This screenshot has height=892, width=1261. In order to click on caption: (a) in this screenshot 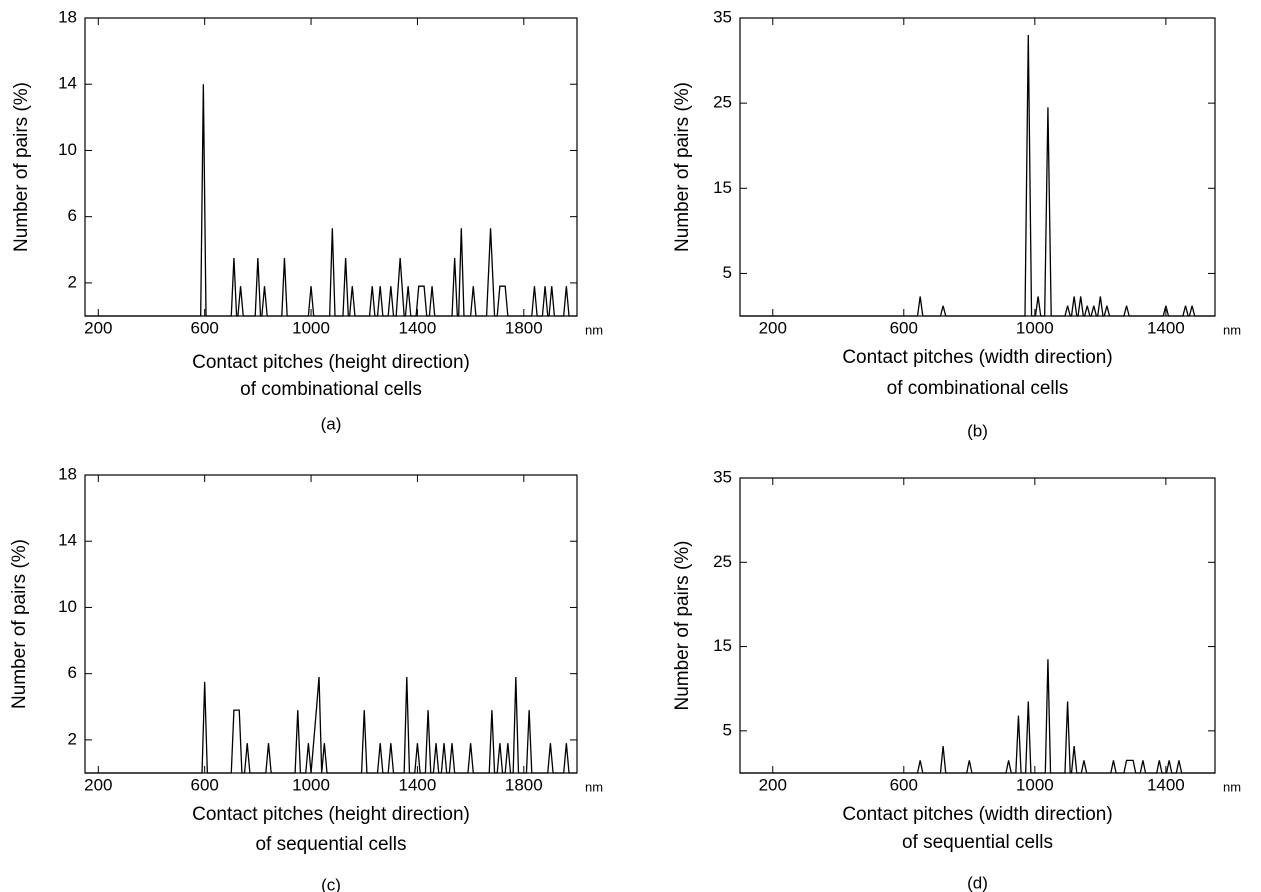, I will do `click(331, 423)`.